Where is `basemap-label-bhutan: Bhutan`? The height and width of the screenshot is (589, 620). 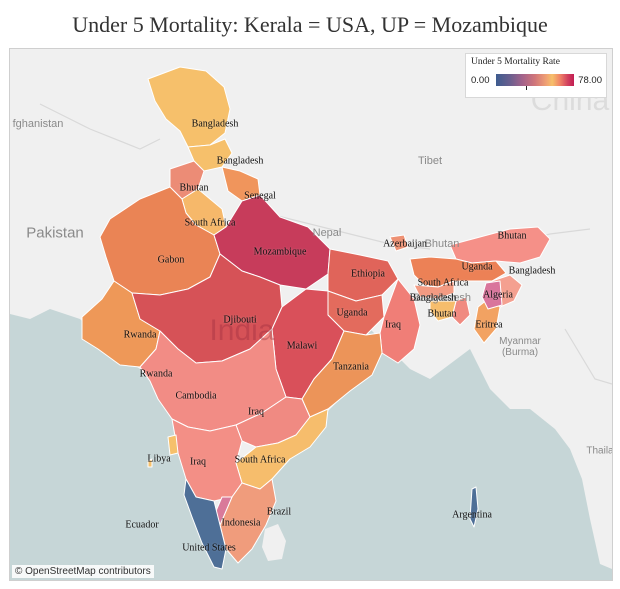
basemap-label-bhutan: Bhutan is located at coordinates (442, 244).